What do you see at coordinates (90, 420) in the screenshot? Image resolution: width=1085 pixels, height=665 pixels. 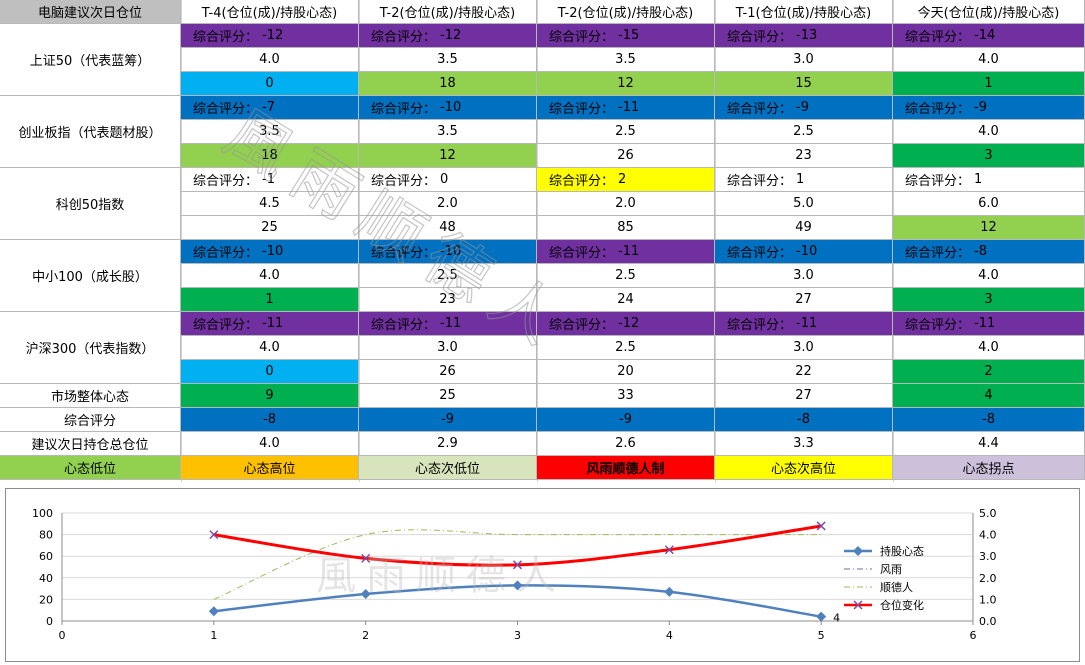 I see `overall-score-label: 综合评分` at bounding box center [90, 420].